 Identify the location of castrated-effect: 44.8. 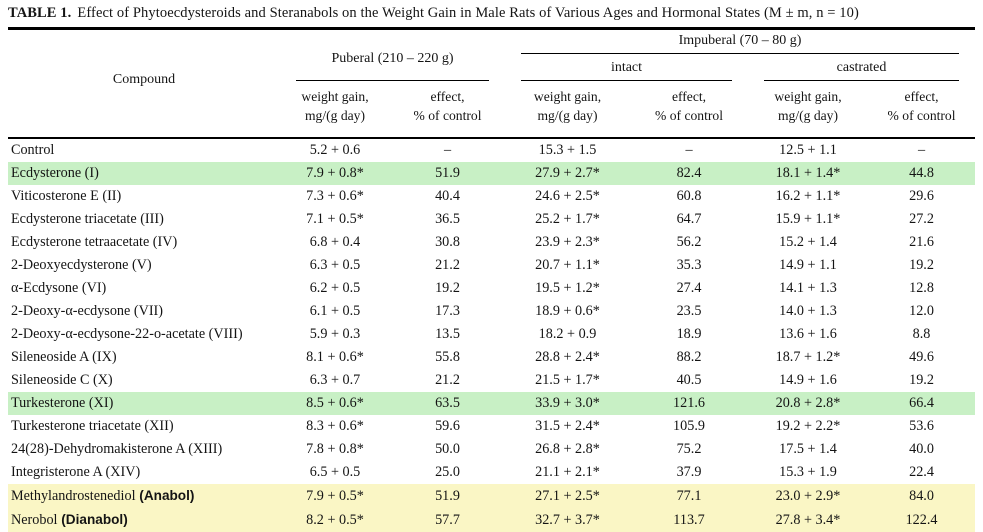
(922, 173).